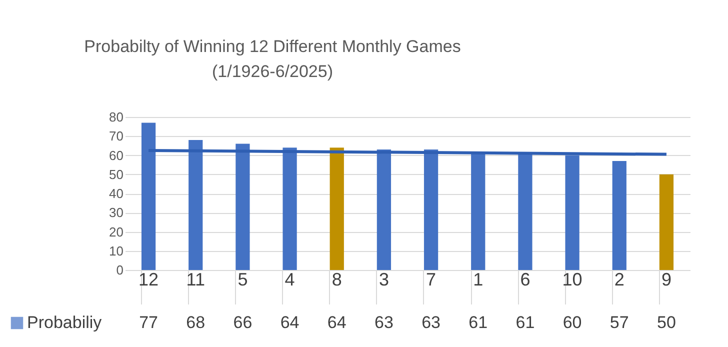  I want to click on x-tick-label: 5, so click(243, 280).